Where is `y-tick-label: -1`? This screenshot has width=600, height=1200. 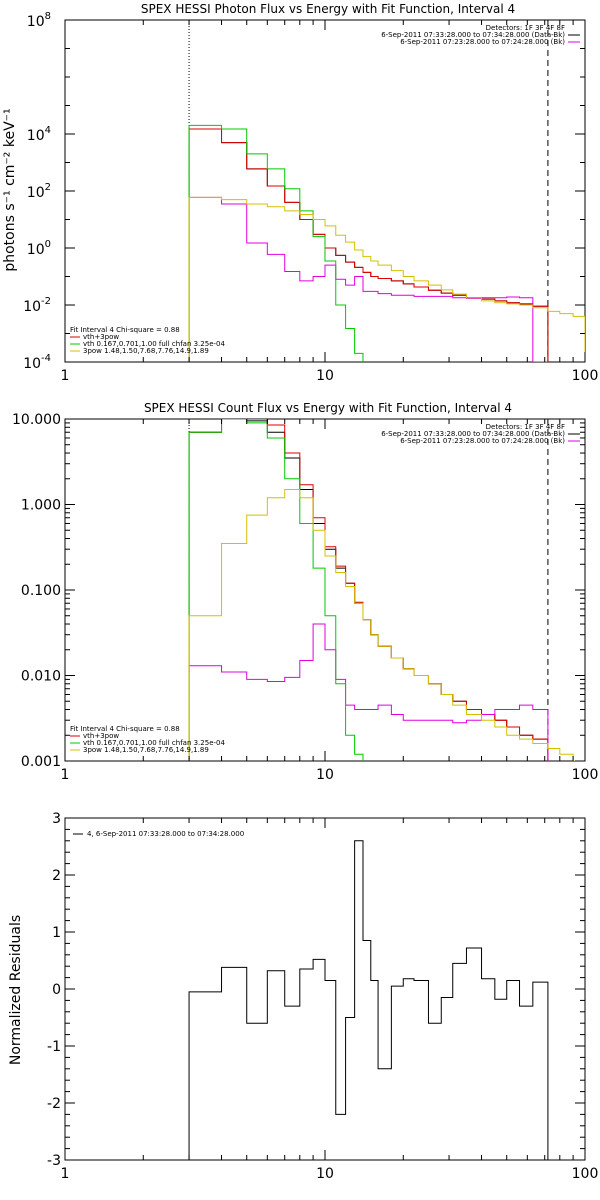 y-tick-label: -1 is located at coordinates (54, 1047).